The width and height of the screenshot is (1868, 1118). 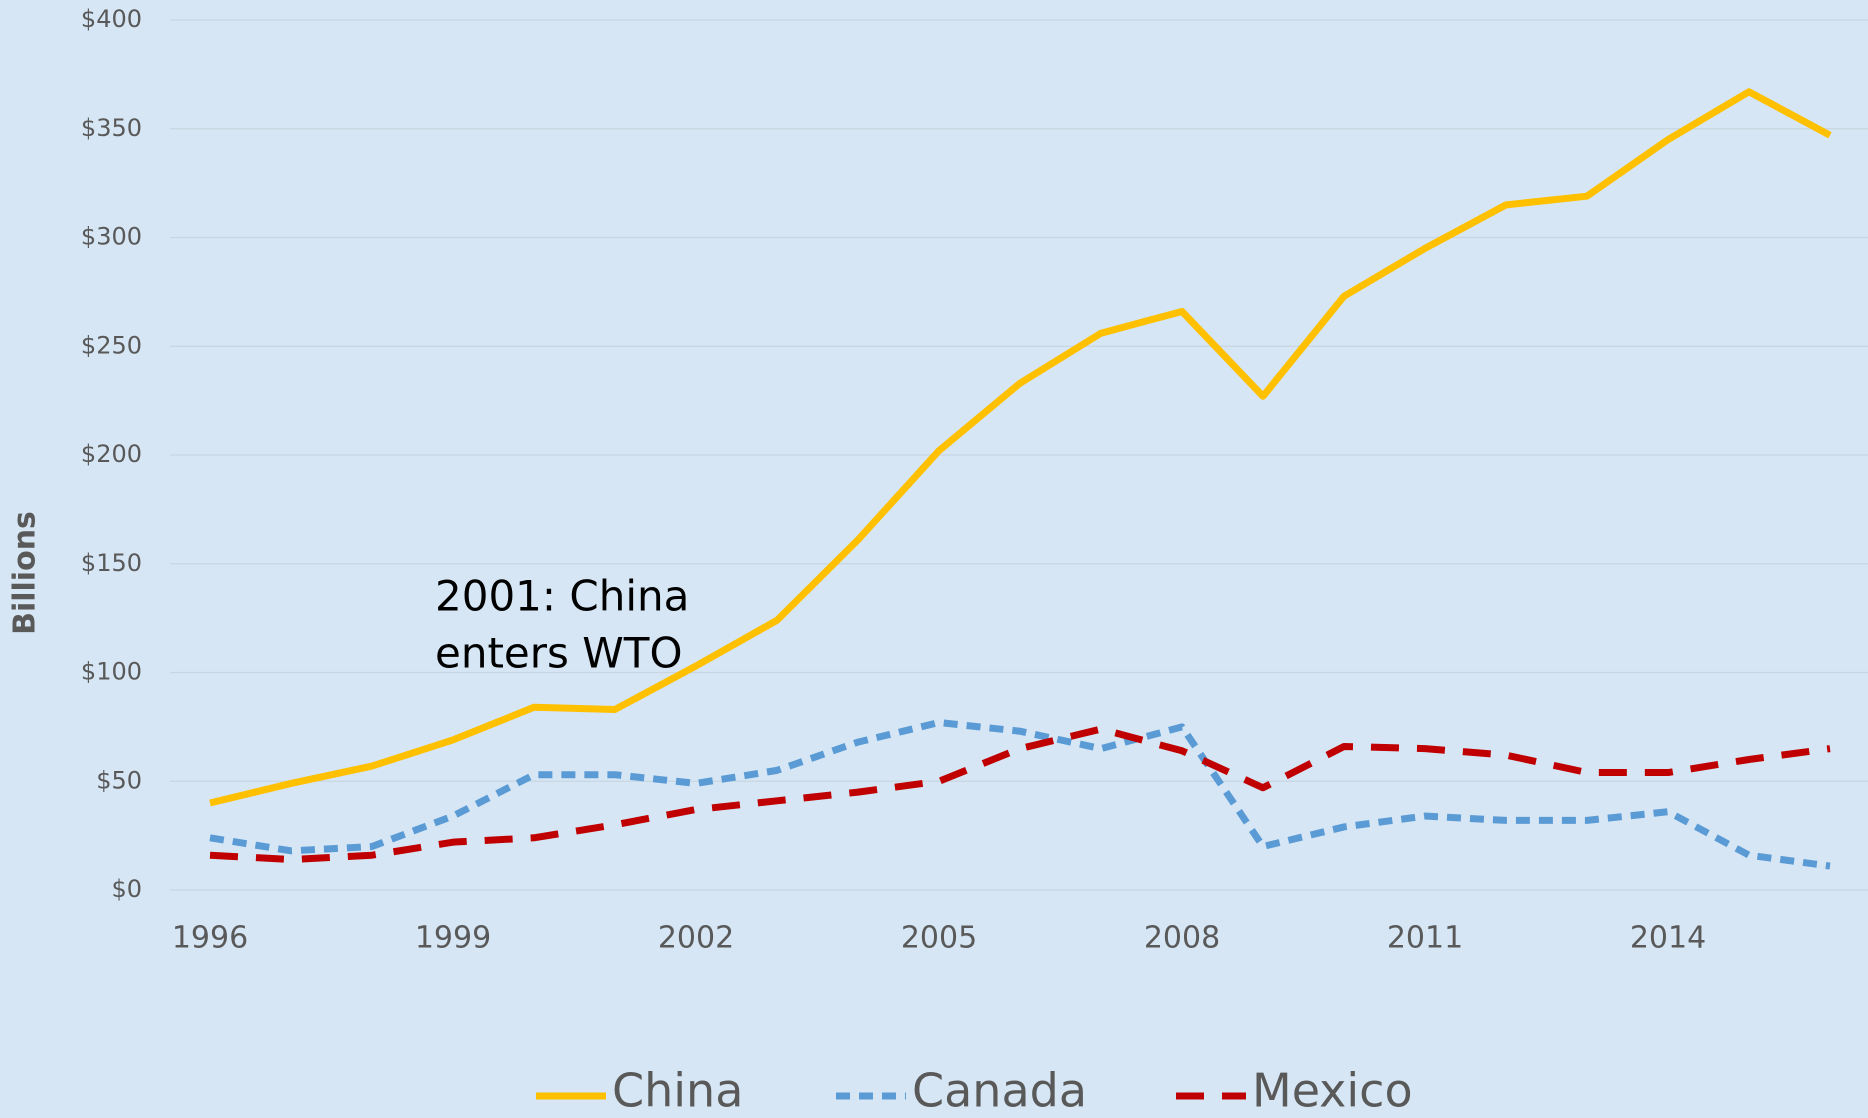 What do you see at coordinates (111, 454) in the screenshot?
I see `y-tick-label: $200` at bounding box center [111, 454].